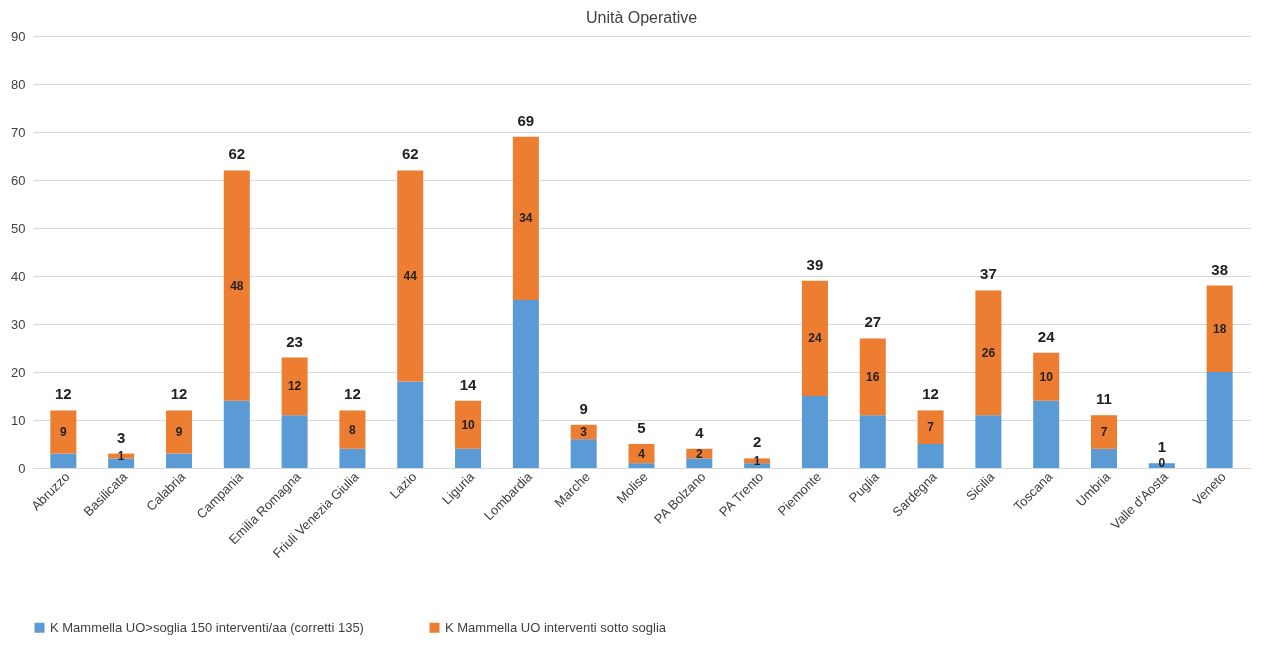 The width and height of the screenshot is (1276, 655). I want to click on total-label: 2, so click(757, 442).